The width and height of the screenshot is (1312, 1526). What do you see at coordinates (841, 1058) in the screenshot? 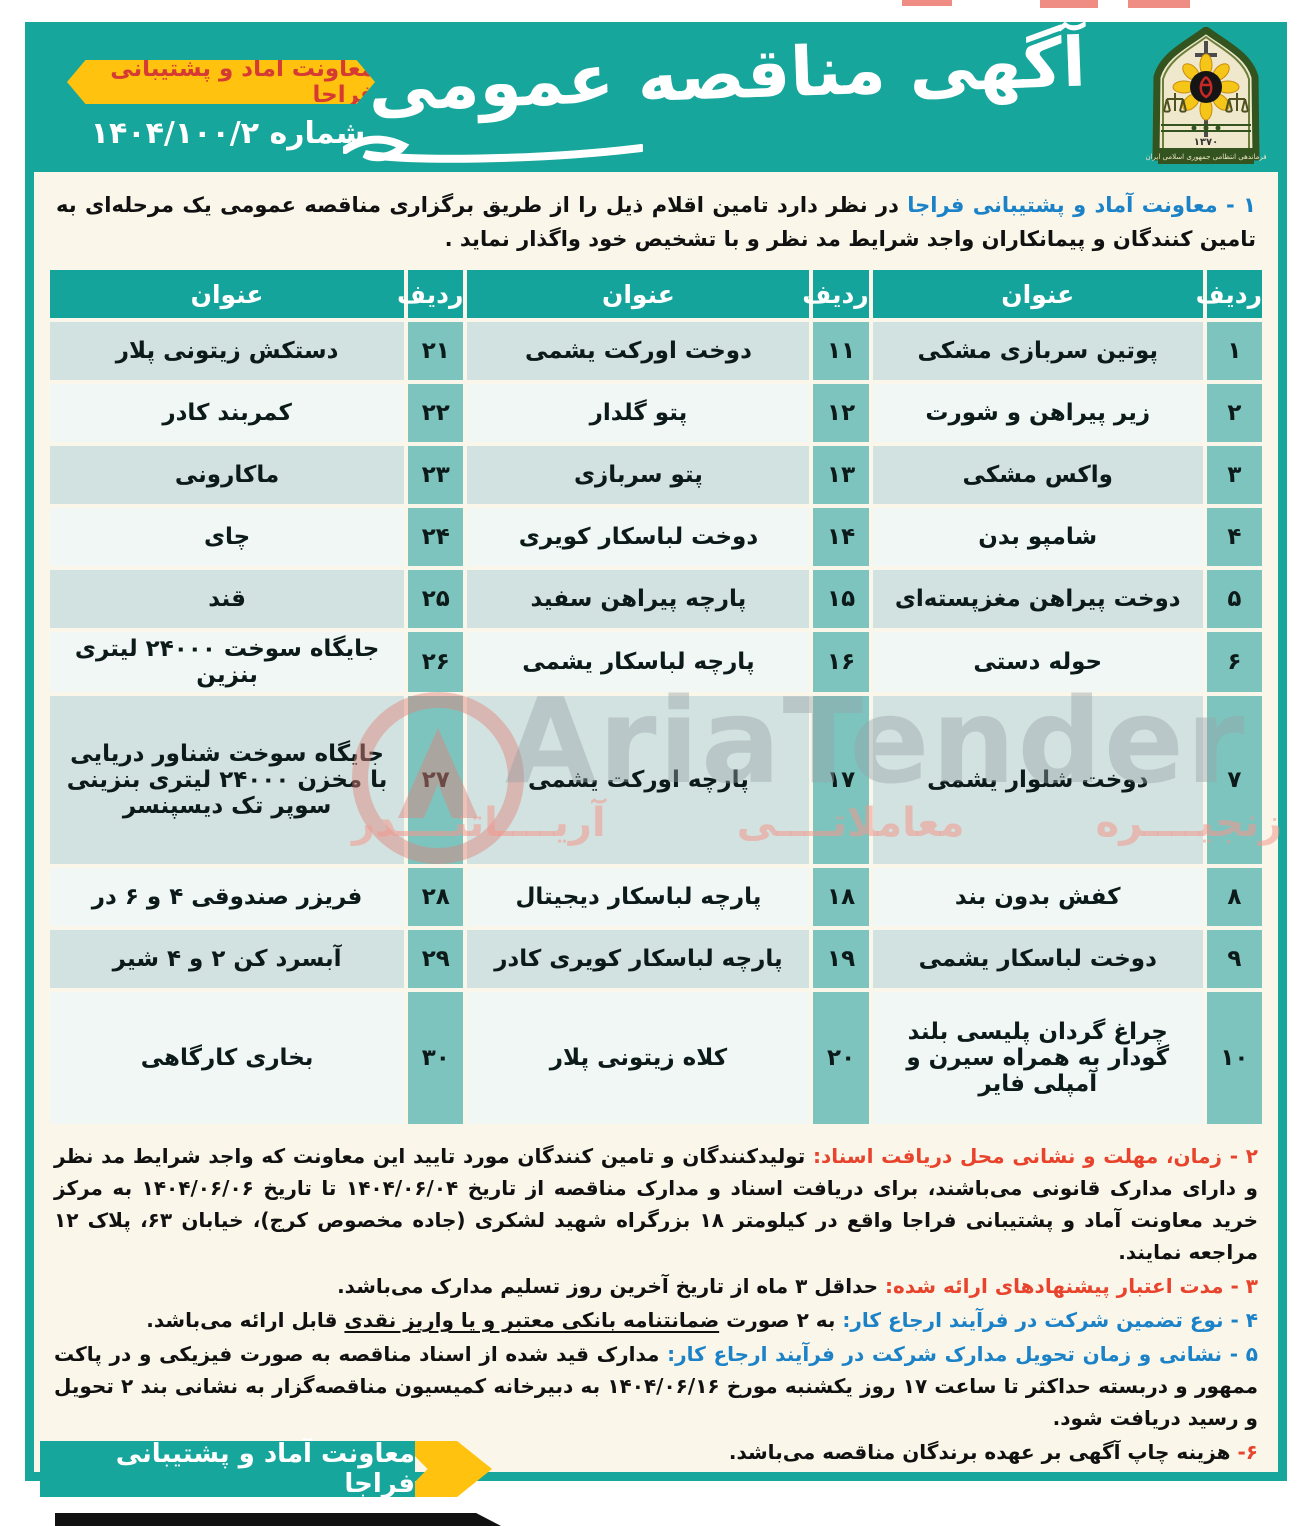
I see `row-number-cell: ۲۰` at bounding box center [841, 1058].